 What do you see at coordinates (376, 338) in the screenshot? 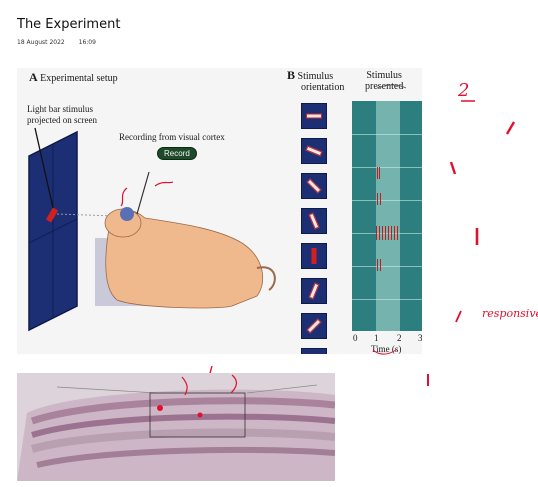
I see `x-tick-1: 1` at bounding box center [376, 338].